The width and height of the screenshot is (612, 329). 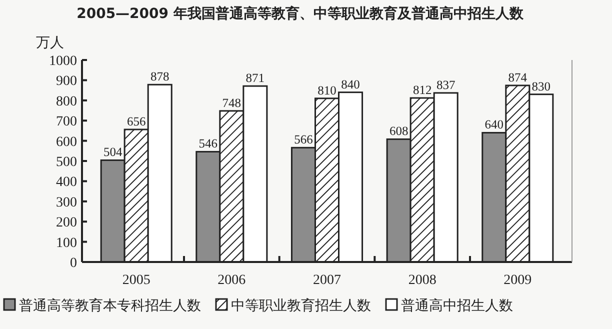 I want to click on y-tick-label: 800, so click(x=66, y=102).